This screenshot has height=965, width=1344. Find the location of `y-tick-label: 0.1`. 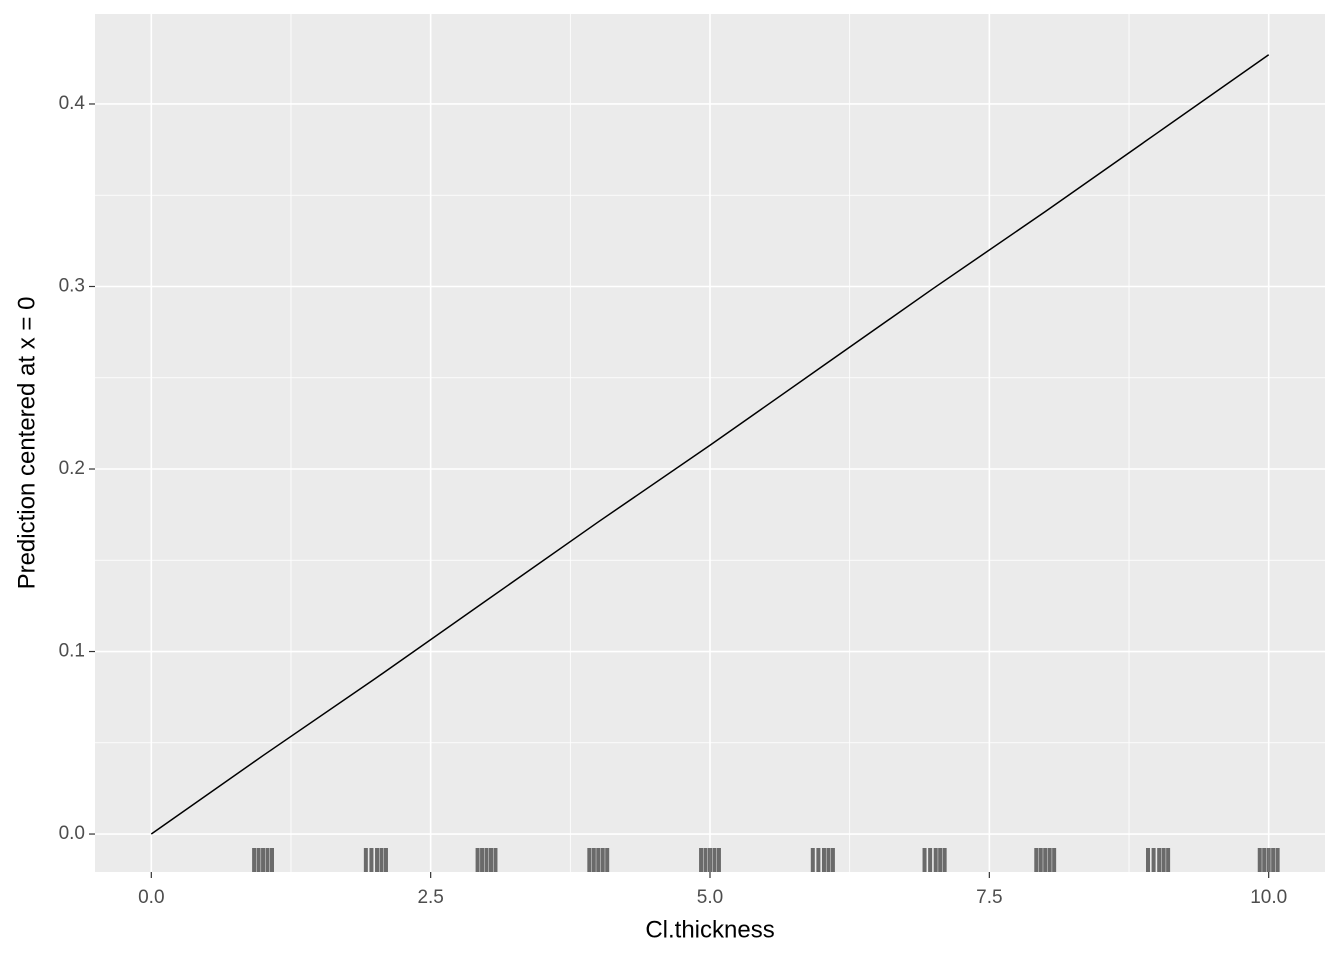

y-tick-label: 0.1 is located at coordinates (72, 651).